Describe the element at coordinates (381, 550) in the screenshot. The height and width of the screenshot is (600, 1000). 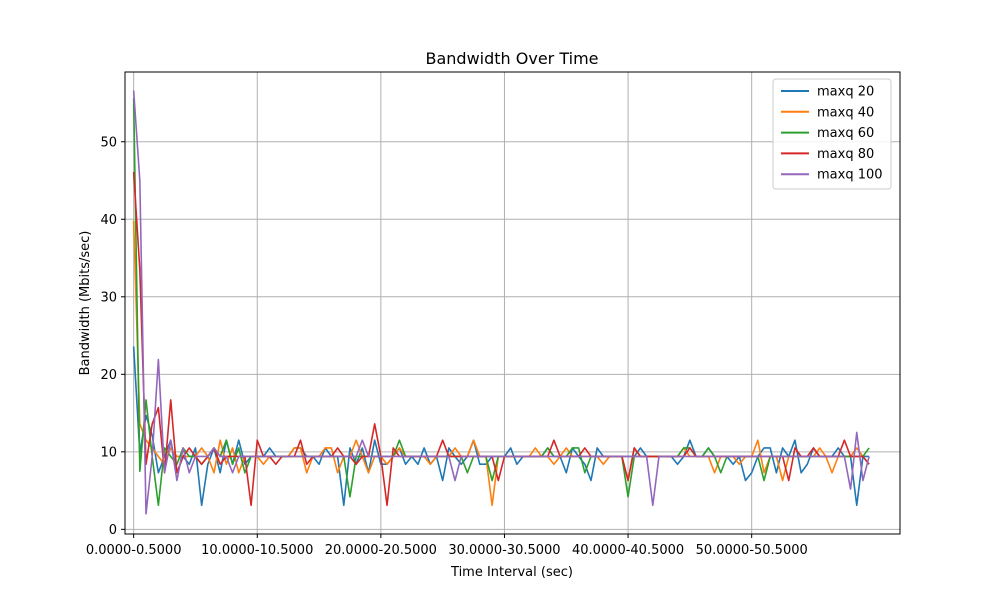
I see `x-tick-label: 20.0000-20.5000` at that location.